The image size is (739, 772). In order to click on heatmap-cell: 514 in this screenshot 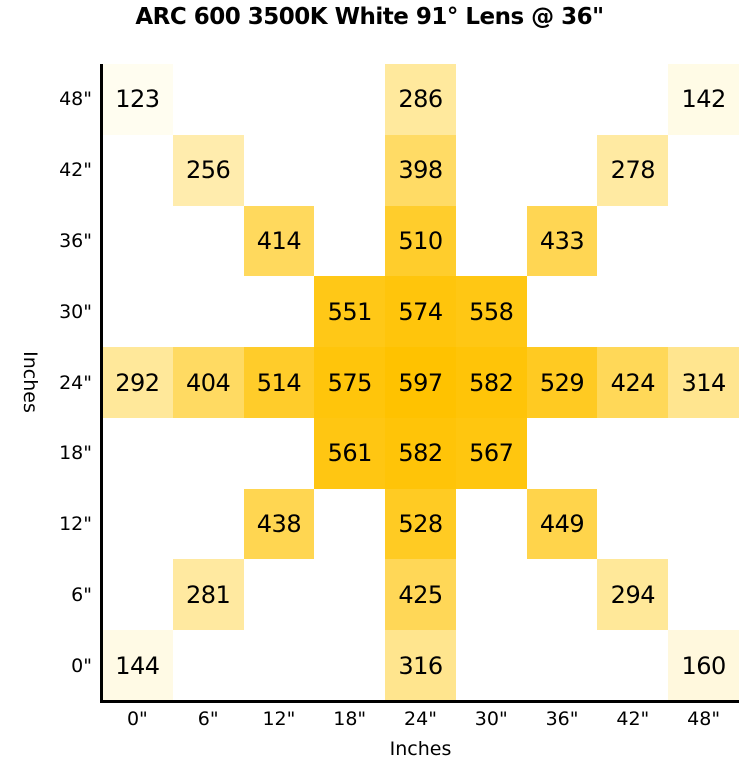, I will do `click(279, 382)`.